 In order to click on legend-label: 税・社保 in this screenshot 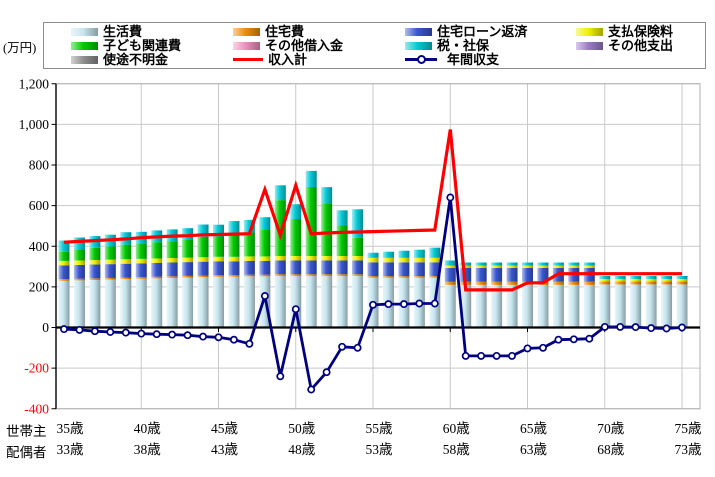, I will do `click(463, 45)`.